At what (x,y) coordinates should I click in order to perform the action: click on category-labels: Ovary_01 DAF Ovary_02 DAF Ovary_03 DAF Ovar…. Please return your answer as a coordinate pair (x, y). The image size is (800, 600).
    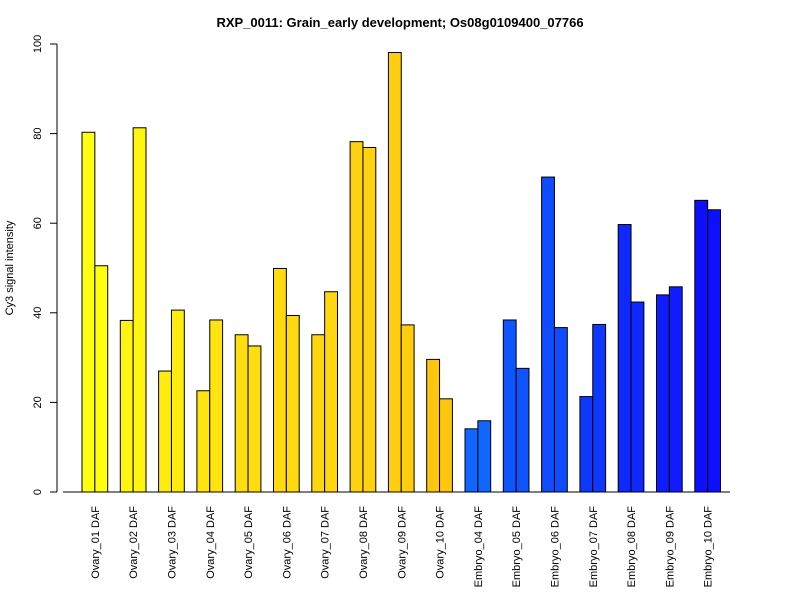
    Looking at the image, I should click on (402, 547).